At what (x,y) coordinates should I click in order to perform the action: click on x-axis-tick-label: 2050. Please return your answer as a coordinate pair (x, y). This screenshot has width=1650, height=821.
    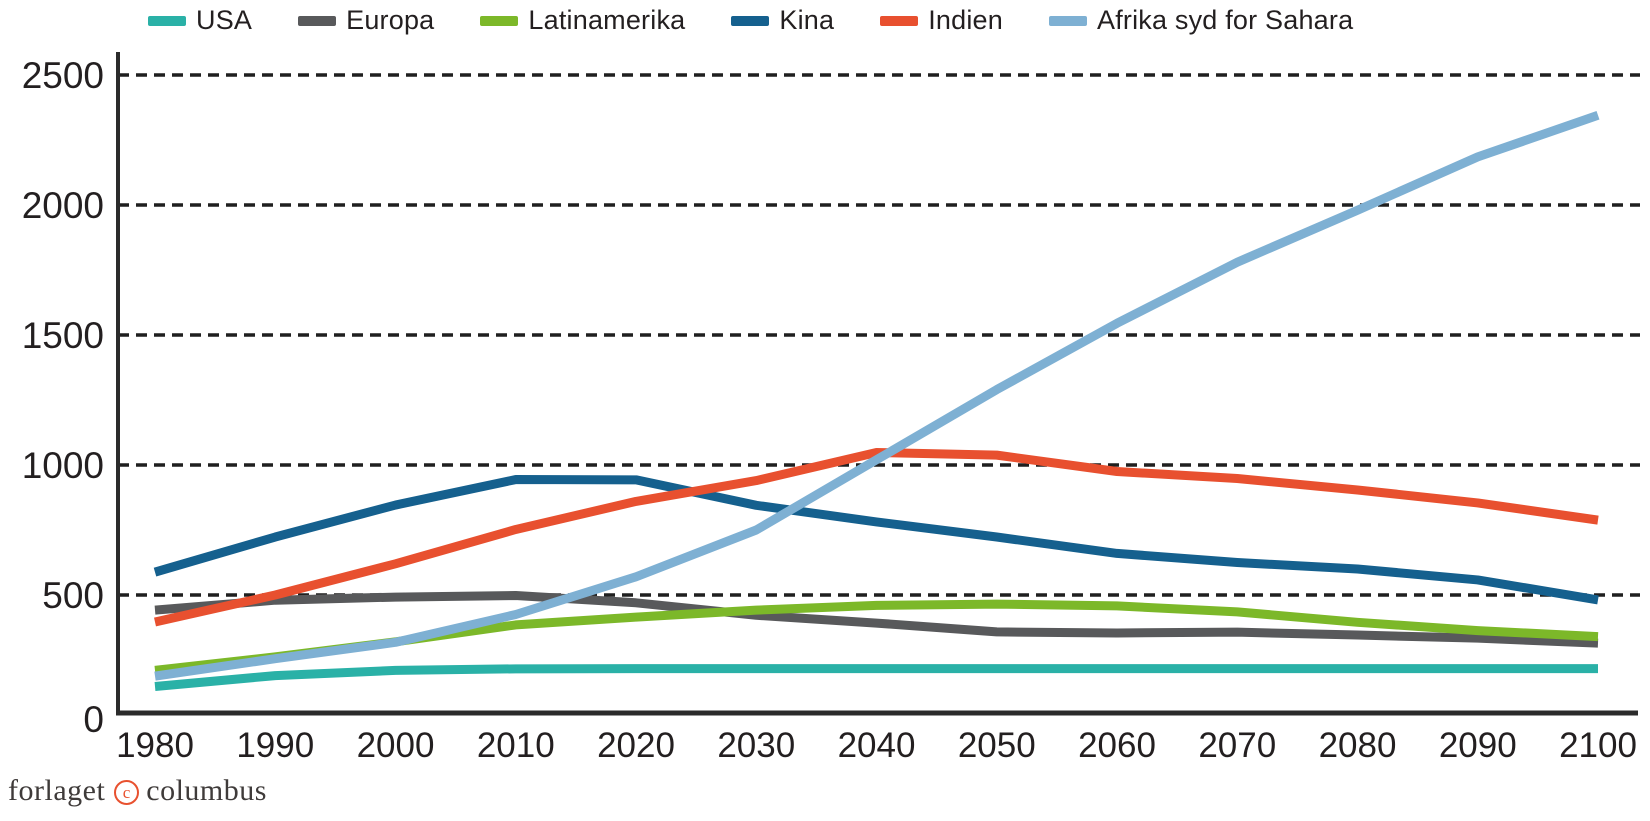
    Looking at the image, I should click on (997, 745).